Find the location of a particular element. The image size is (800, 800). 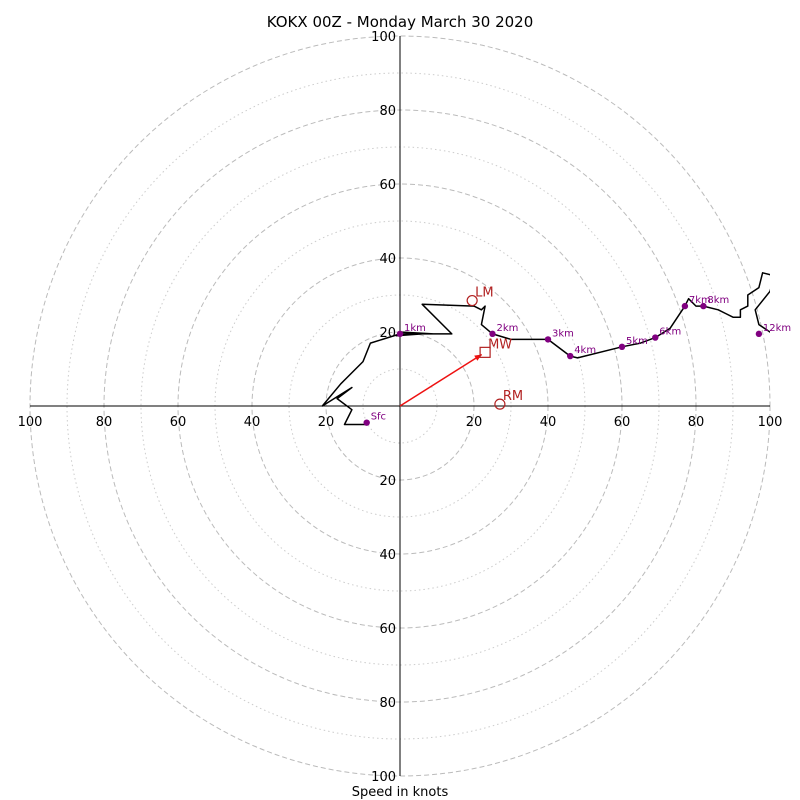

storm-motion-markers: MW LM RM is located at coordinates (461, 348).